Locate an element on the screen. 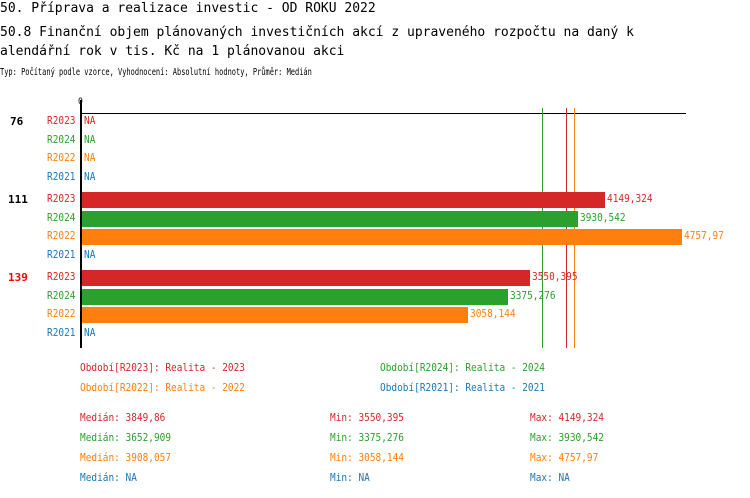 Image resolution: width=750 pixels, height=498 pixels. stat-min: Min: NA is located at coordinates (350, 478).